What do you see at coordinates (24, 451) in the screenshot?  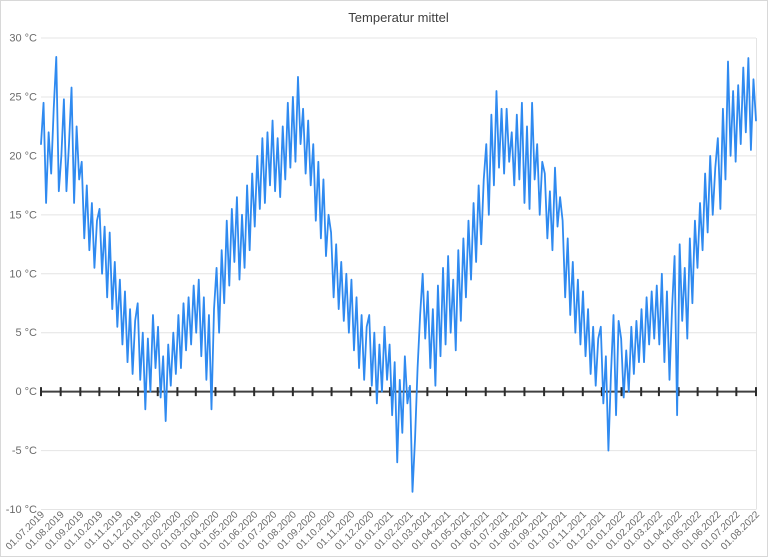 I see `y-axis-label: -5 °C` at bounding box center [24, 451].